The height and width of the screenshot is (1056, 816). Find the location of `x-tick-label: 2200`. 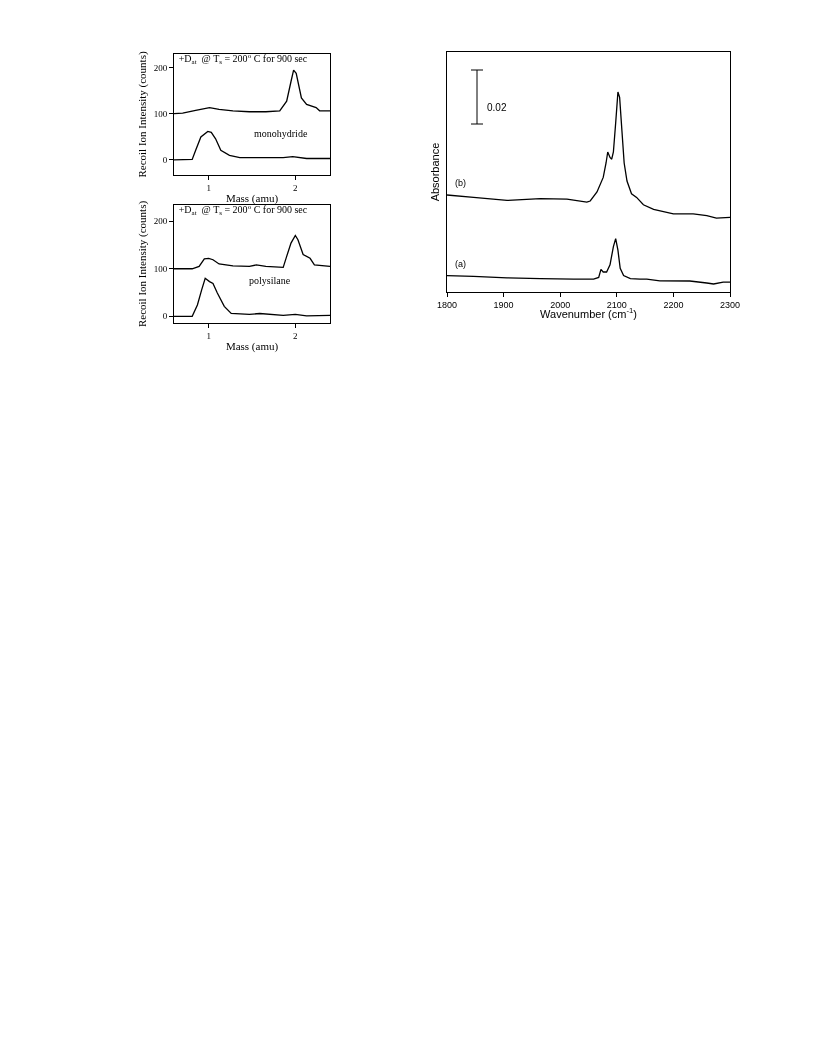

x-tick-label: 2200 is located at coordinates (673, 304).